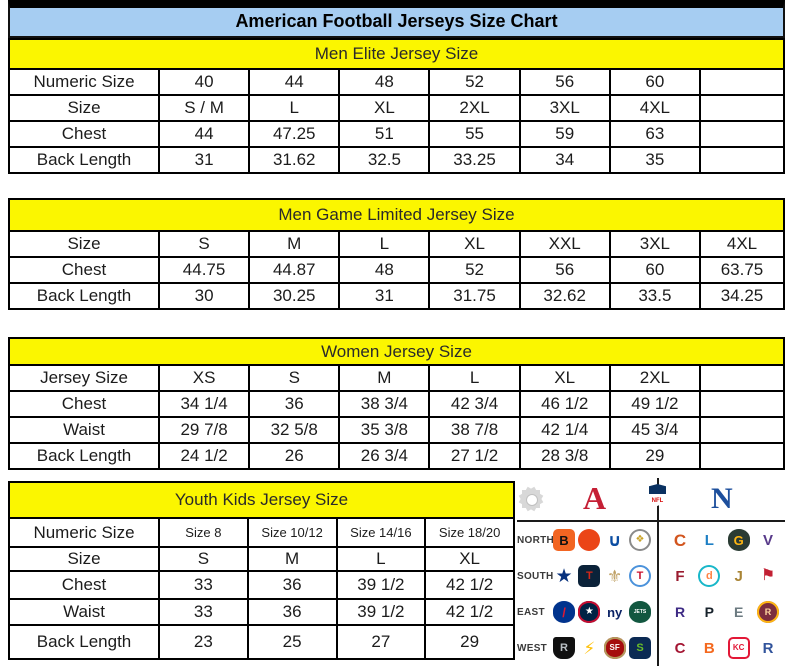  Describe the element at coordinates (203, 642) in the screenshot. I see `cell: 23` at that location.